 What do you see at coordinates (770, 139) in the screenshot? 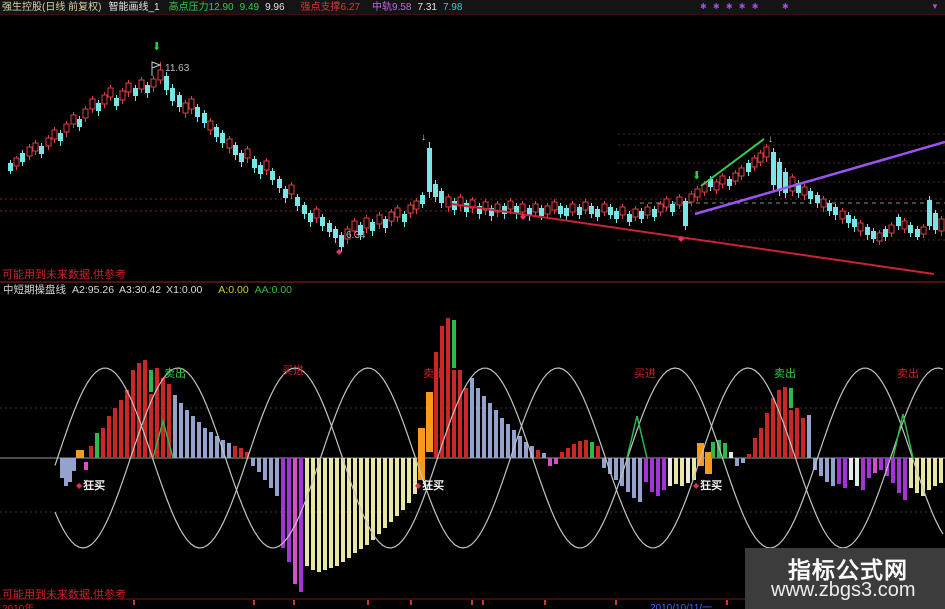
I see `down-arrow-icon: ↓` at bounding box center [770, 139].